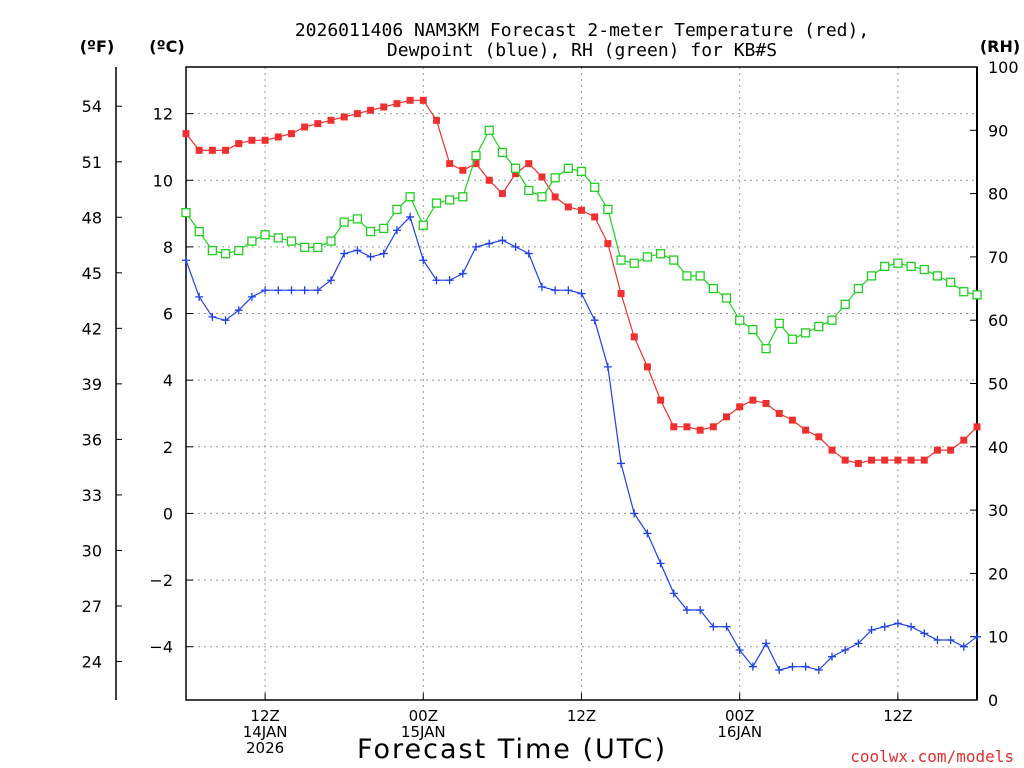  What do you see at coordinates (265, 732) in the screenshot?
I see `x-tick-label: 14JAN` at bounding box center [265, 732].